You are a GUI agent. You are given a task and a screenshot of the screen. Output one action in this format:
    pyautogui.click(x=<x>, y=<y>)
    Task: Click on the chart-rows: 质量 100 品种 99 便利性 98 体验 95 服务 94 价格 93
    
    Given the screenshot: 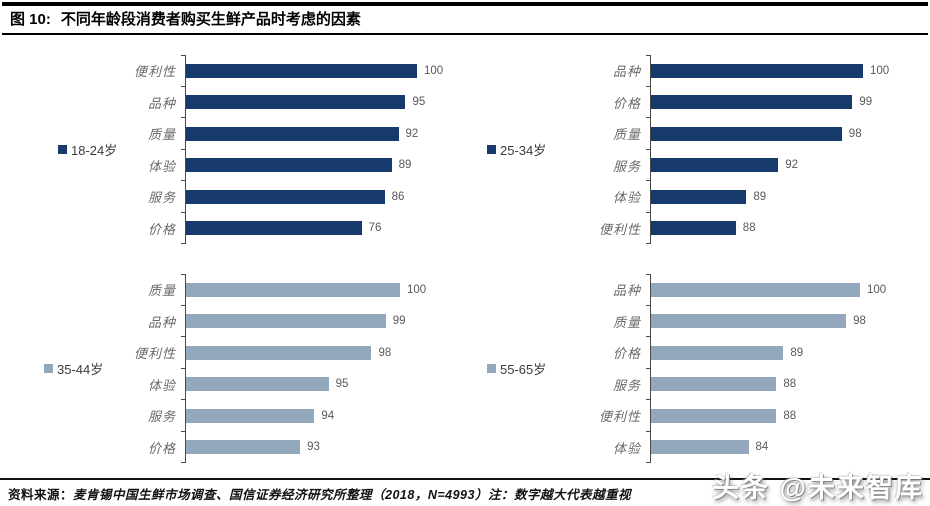 What is the action you would take?
    pyautogui.click(x=270, y=368)
    